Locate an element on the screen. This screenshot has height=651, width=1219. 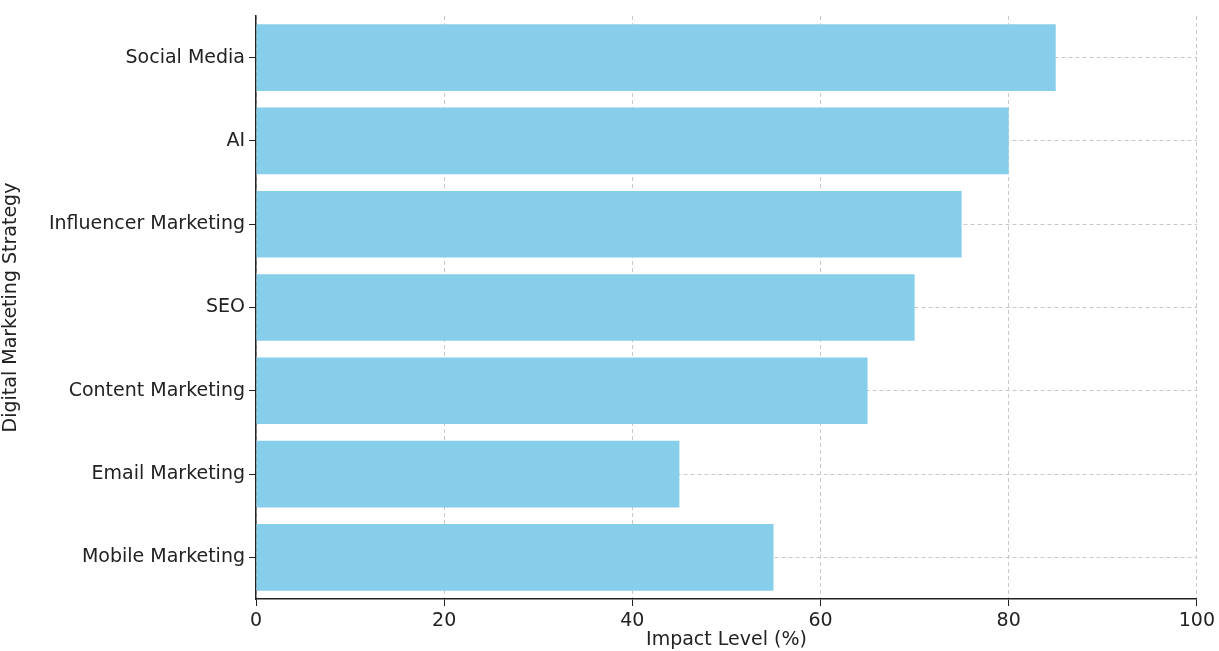
y-tick-label: Influencer Marketing is located at coordinates (146, 222).